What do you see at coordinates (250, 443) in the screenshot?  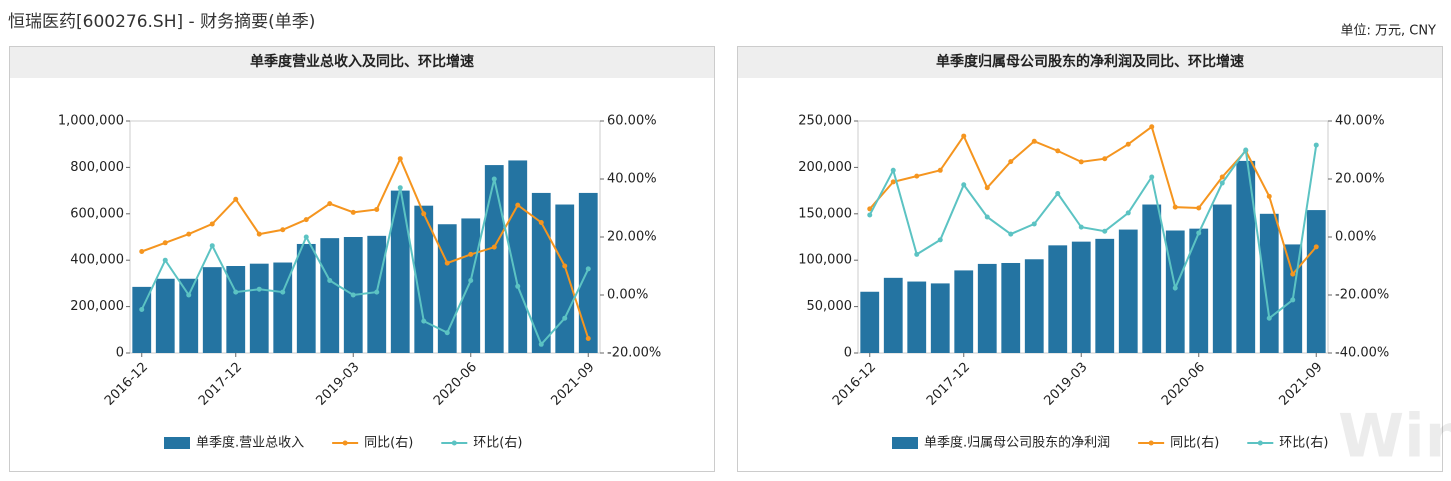 I see `legend-label: 单季度.营业总收入` at bounding box center [250, 443].